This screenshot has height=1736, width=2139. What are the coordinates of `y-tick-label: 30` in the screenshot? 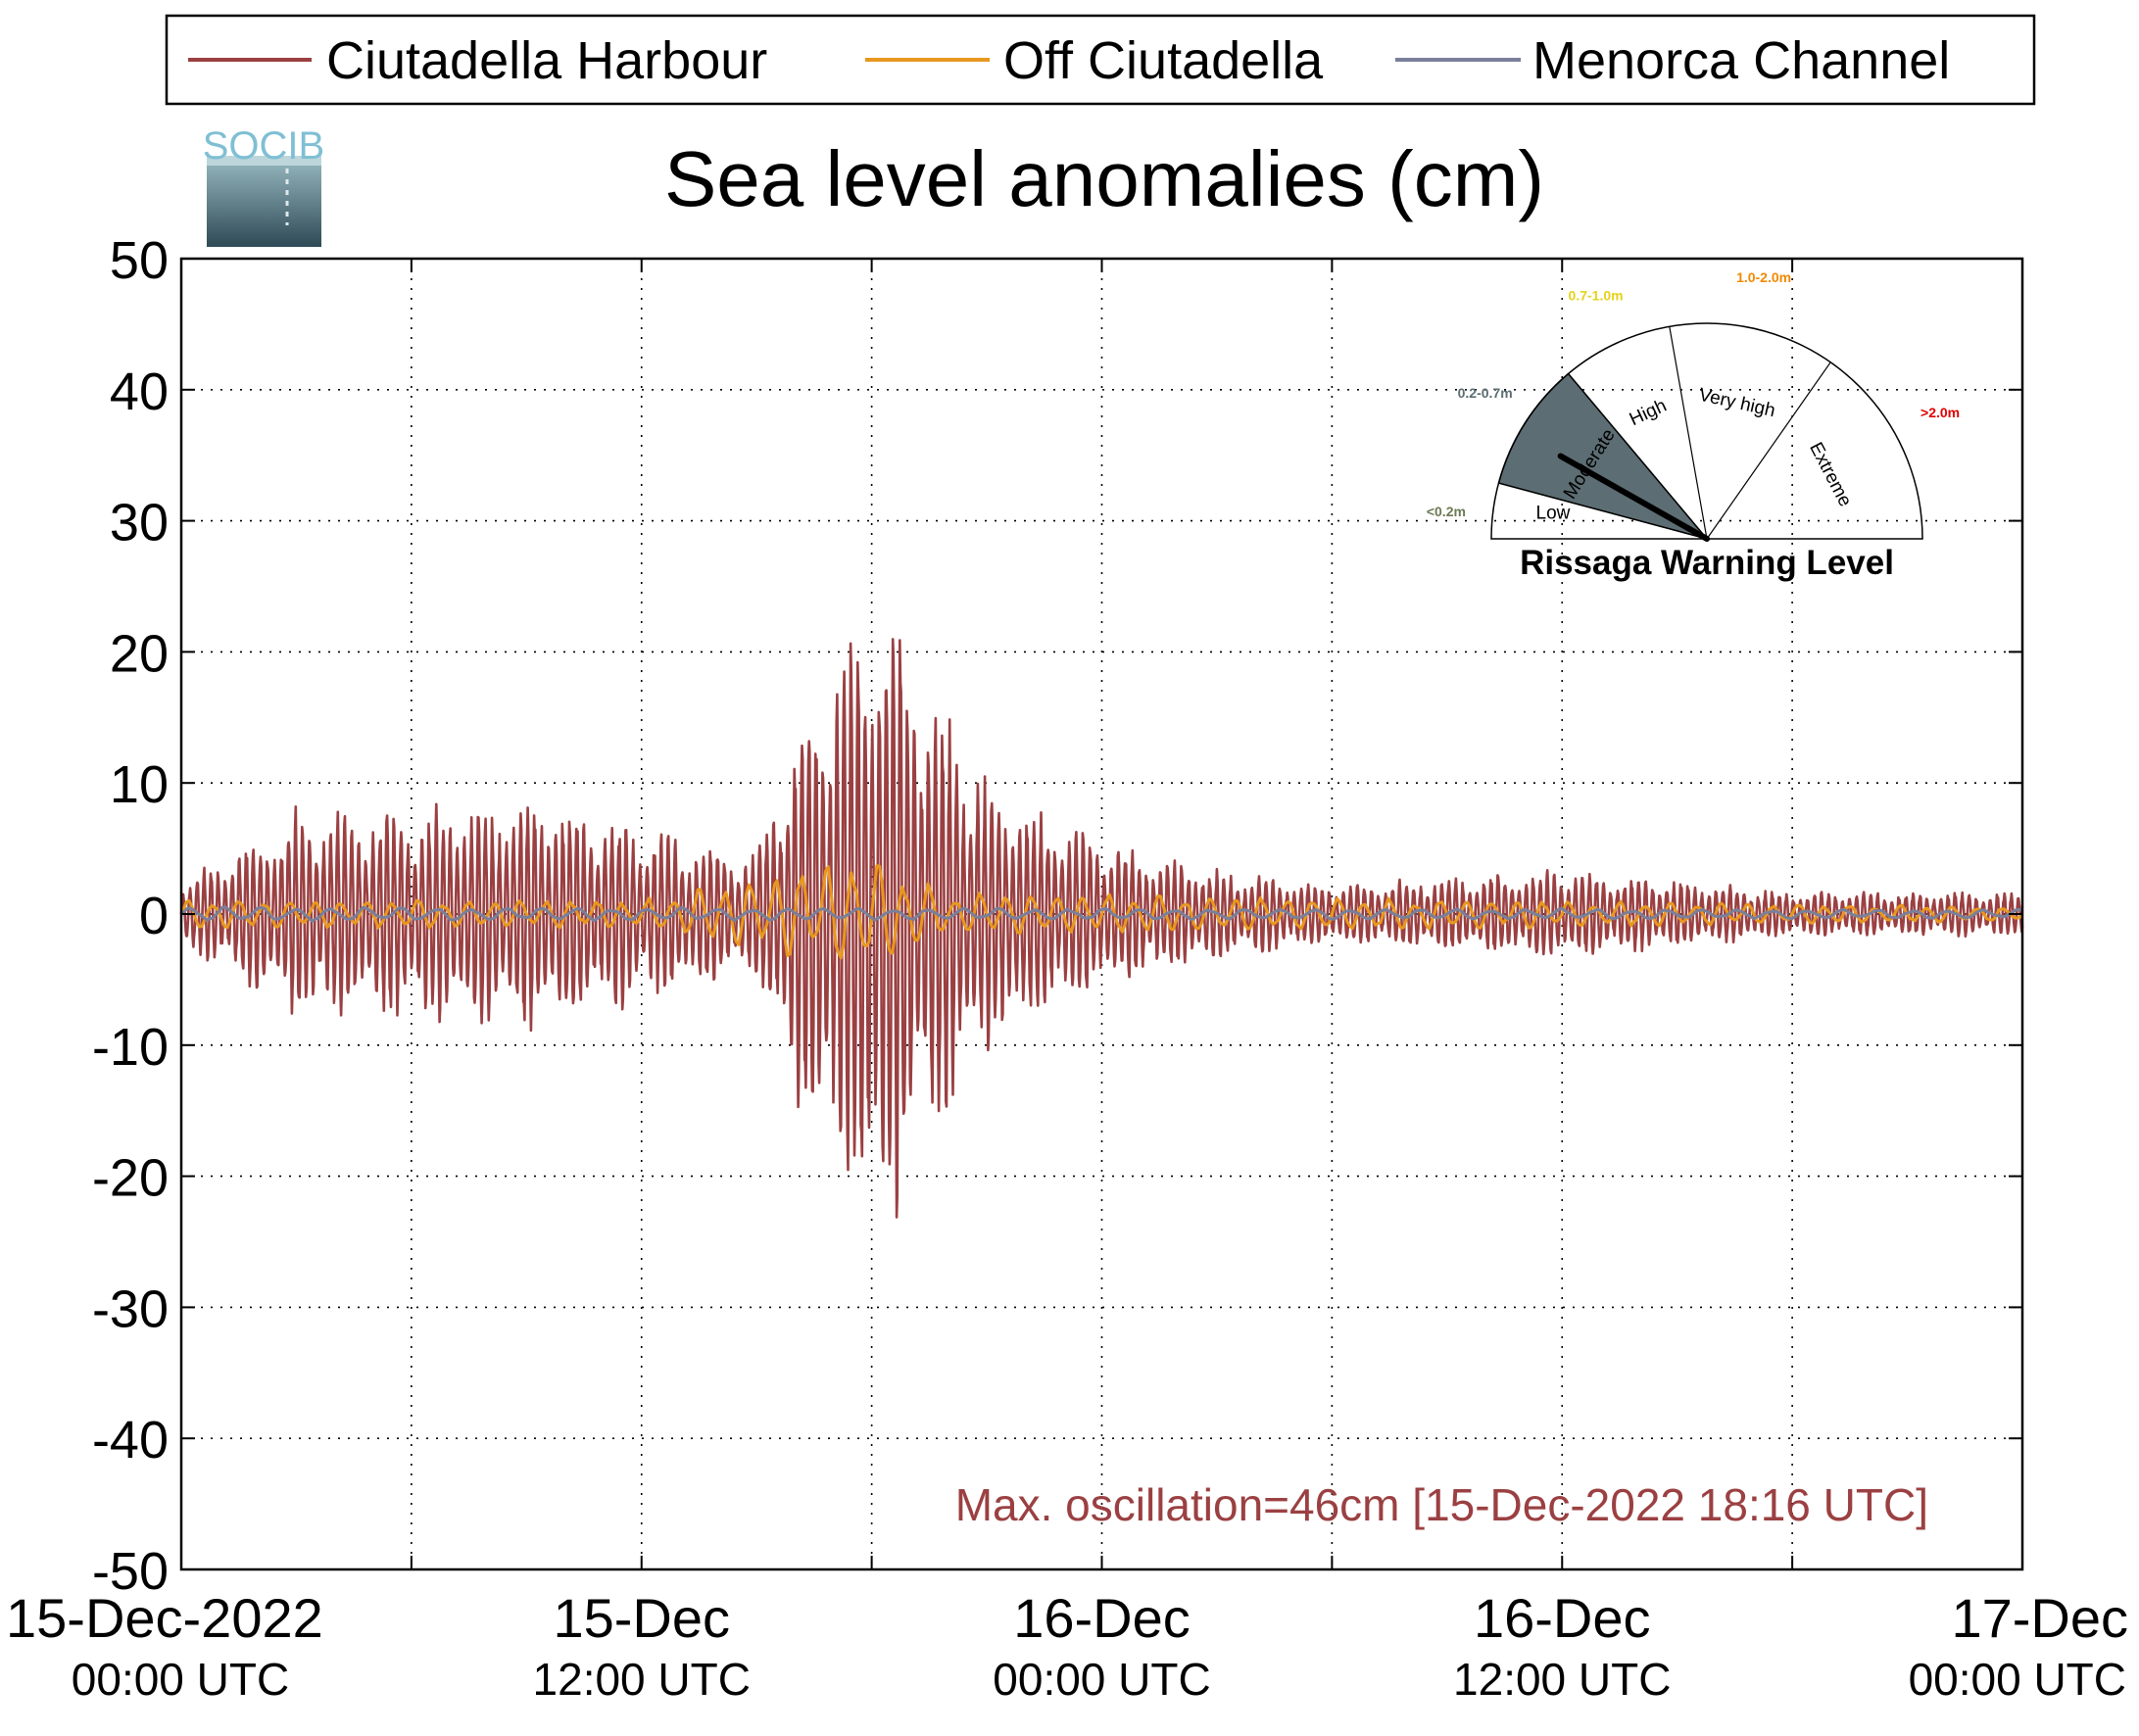 It's located at (139, 524).